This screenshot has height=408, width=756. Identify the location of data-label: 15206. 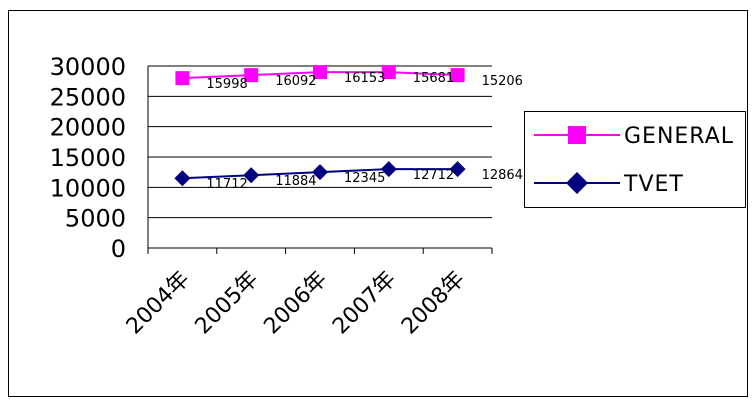
(502, 81).